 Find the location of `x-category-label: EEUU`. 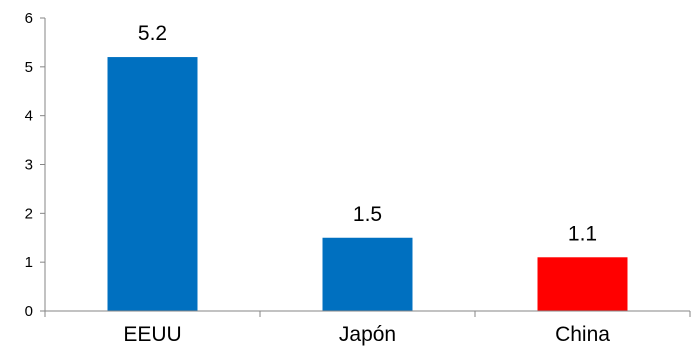

x-category-label: EEUU is located at coordinates (152, 334).